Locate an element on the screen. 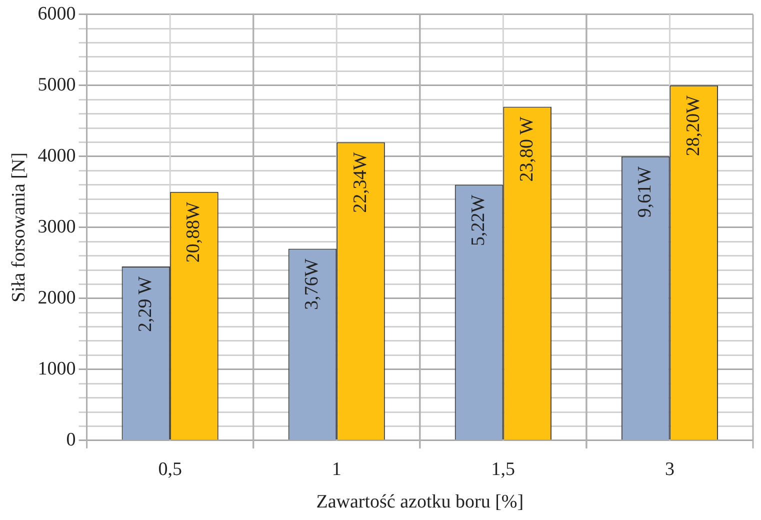 The width and height of the screenshot is (761, 520). y-tick-label: 1000 is located at coordinates (57, 369).